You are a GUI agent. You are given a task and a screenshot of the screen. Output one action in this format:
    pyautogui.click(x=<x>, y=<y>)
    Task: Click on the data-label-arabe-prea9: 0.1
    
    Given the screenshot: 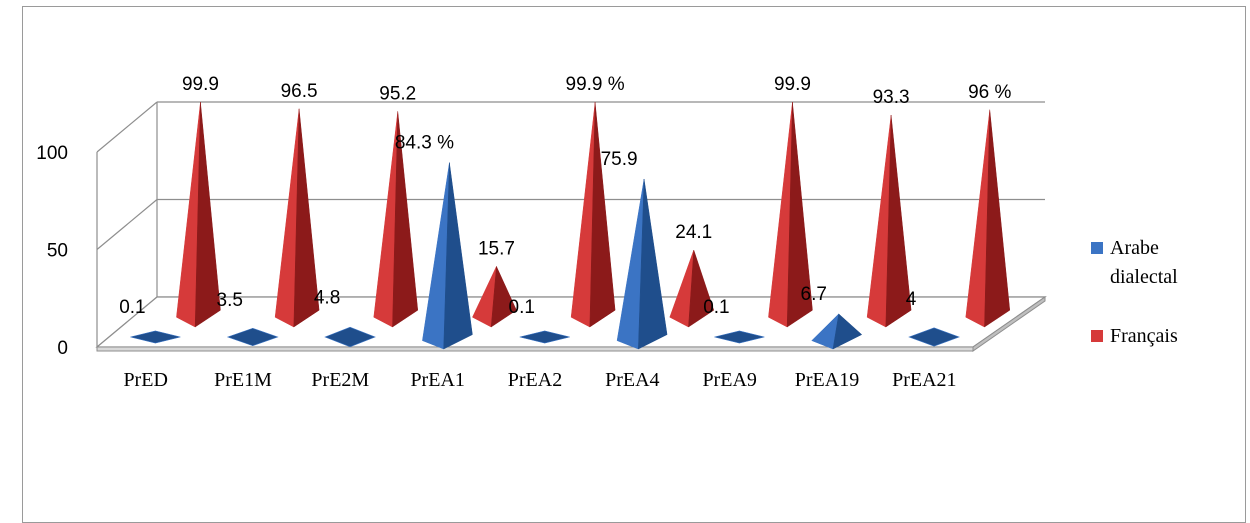 What is the action you would take?
    pyautogui.click(x=716, y=307)
    